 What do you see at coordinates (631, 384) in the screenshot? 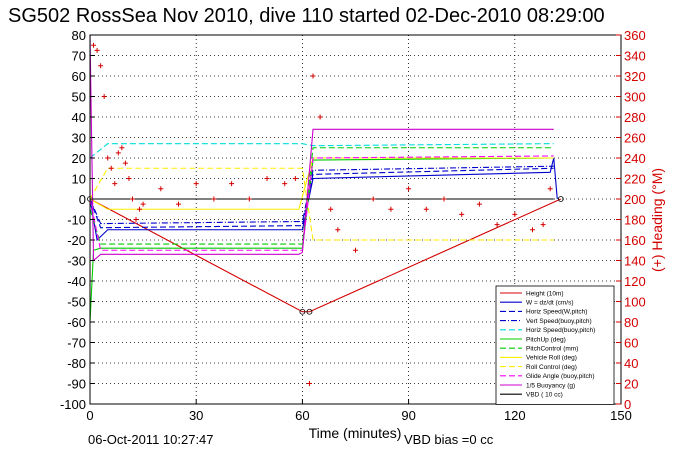
I see `y2-tick-label: 20` at bounding box center [631, 384].